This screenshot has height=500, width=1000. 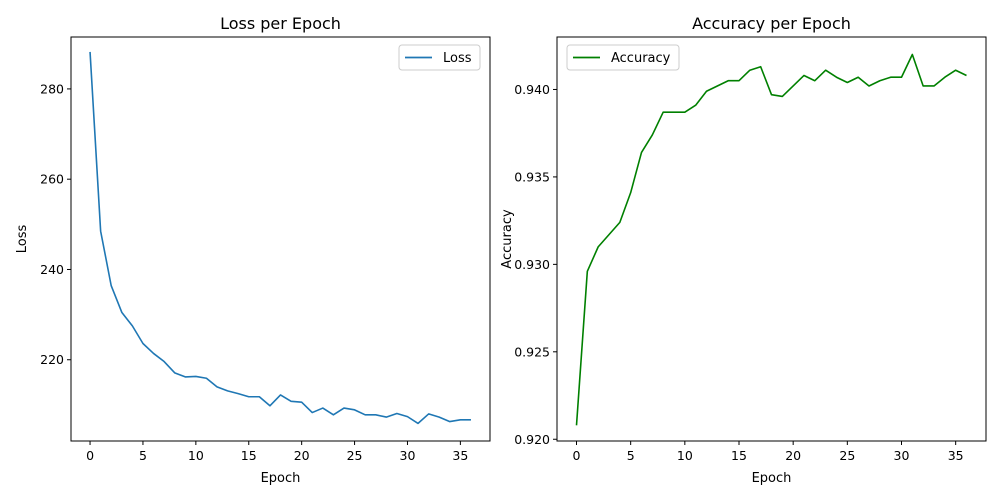 I want to click on y-tick-label: 0.925, so click(x=532, y=351).